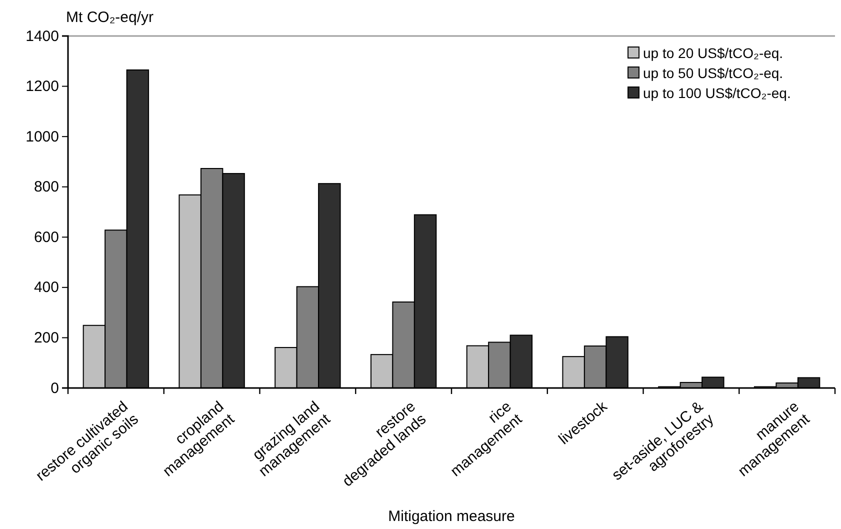  What do you see at coordinates (713, 53) in the screenshot?
I see `legend-label: up to 20 US$/tCO₂-eq.` at bounding box center [713, 53].